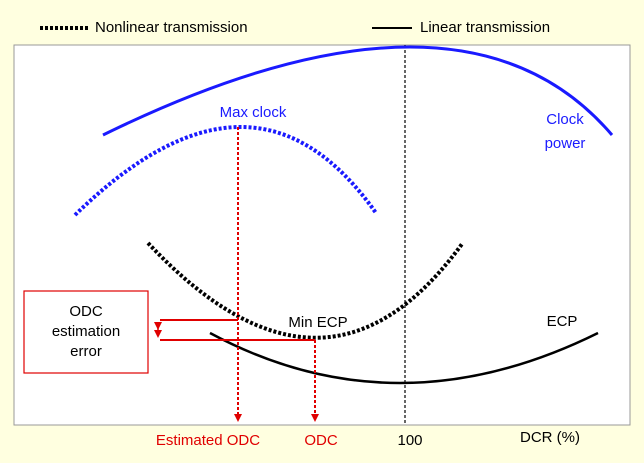 This screenshot has width=644, height=463. Describe the element at coordinates (565, 143) in the screenshot. I see `curve-label: power` at that location.